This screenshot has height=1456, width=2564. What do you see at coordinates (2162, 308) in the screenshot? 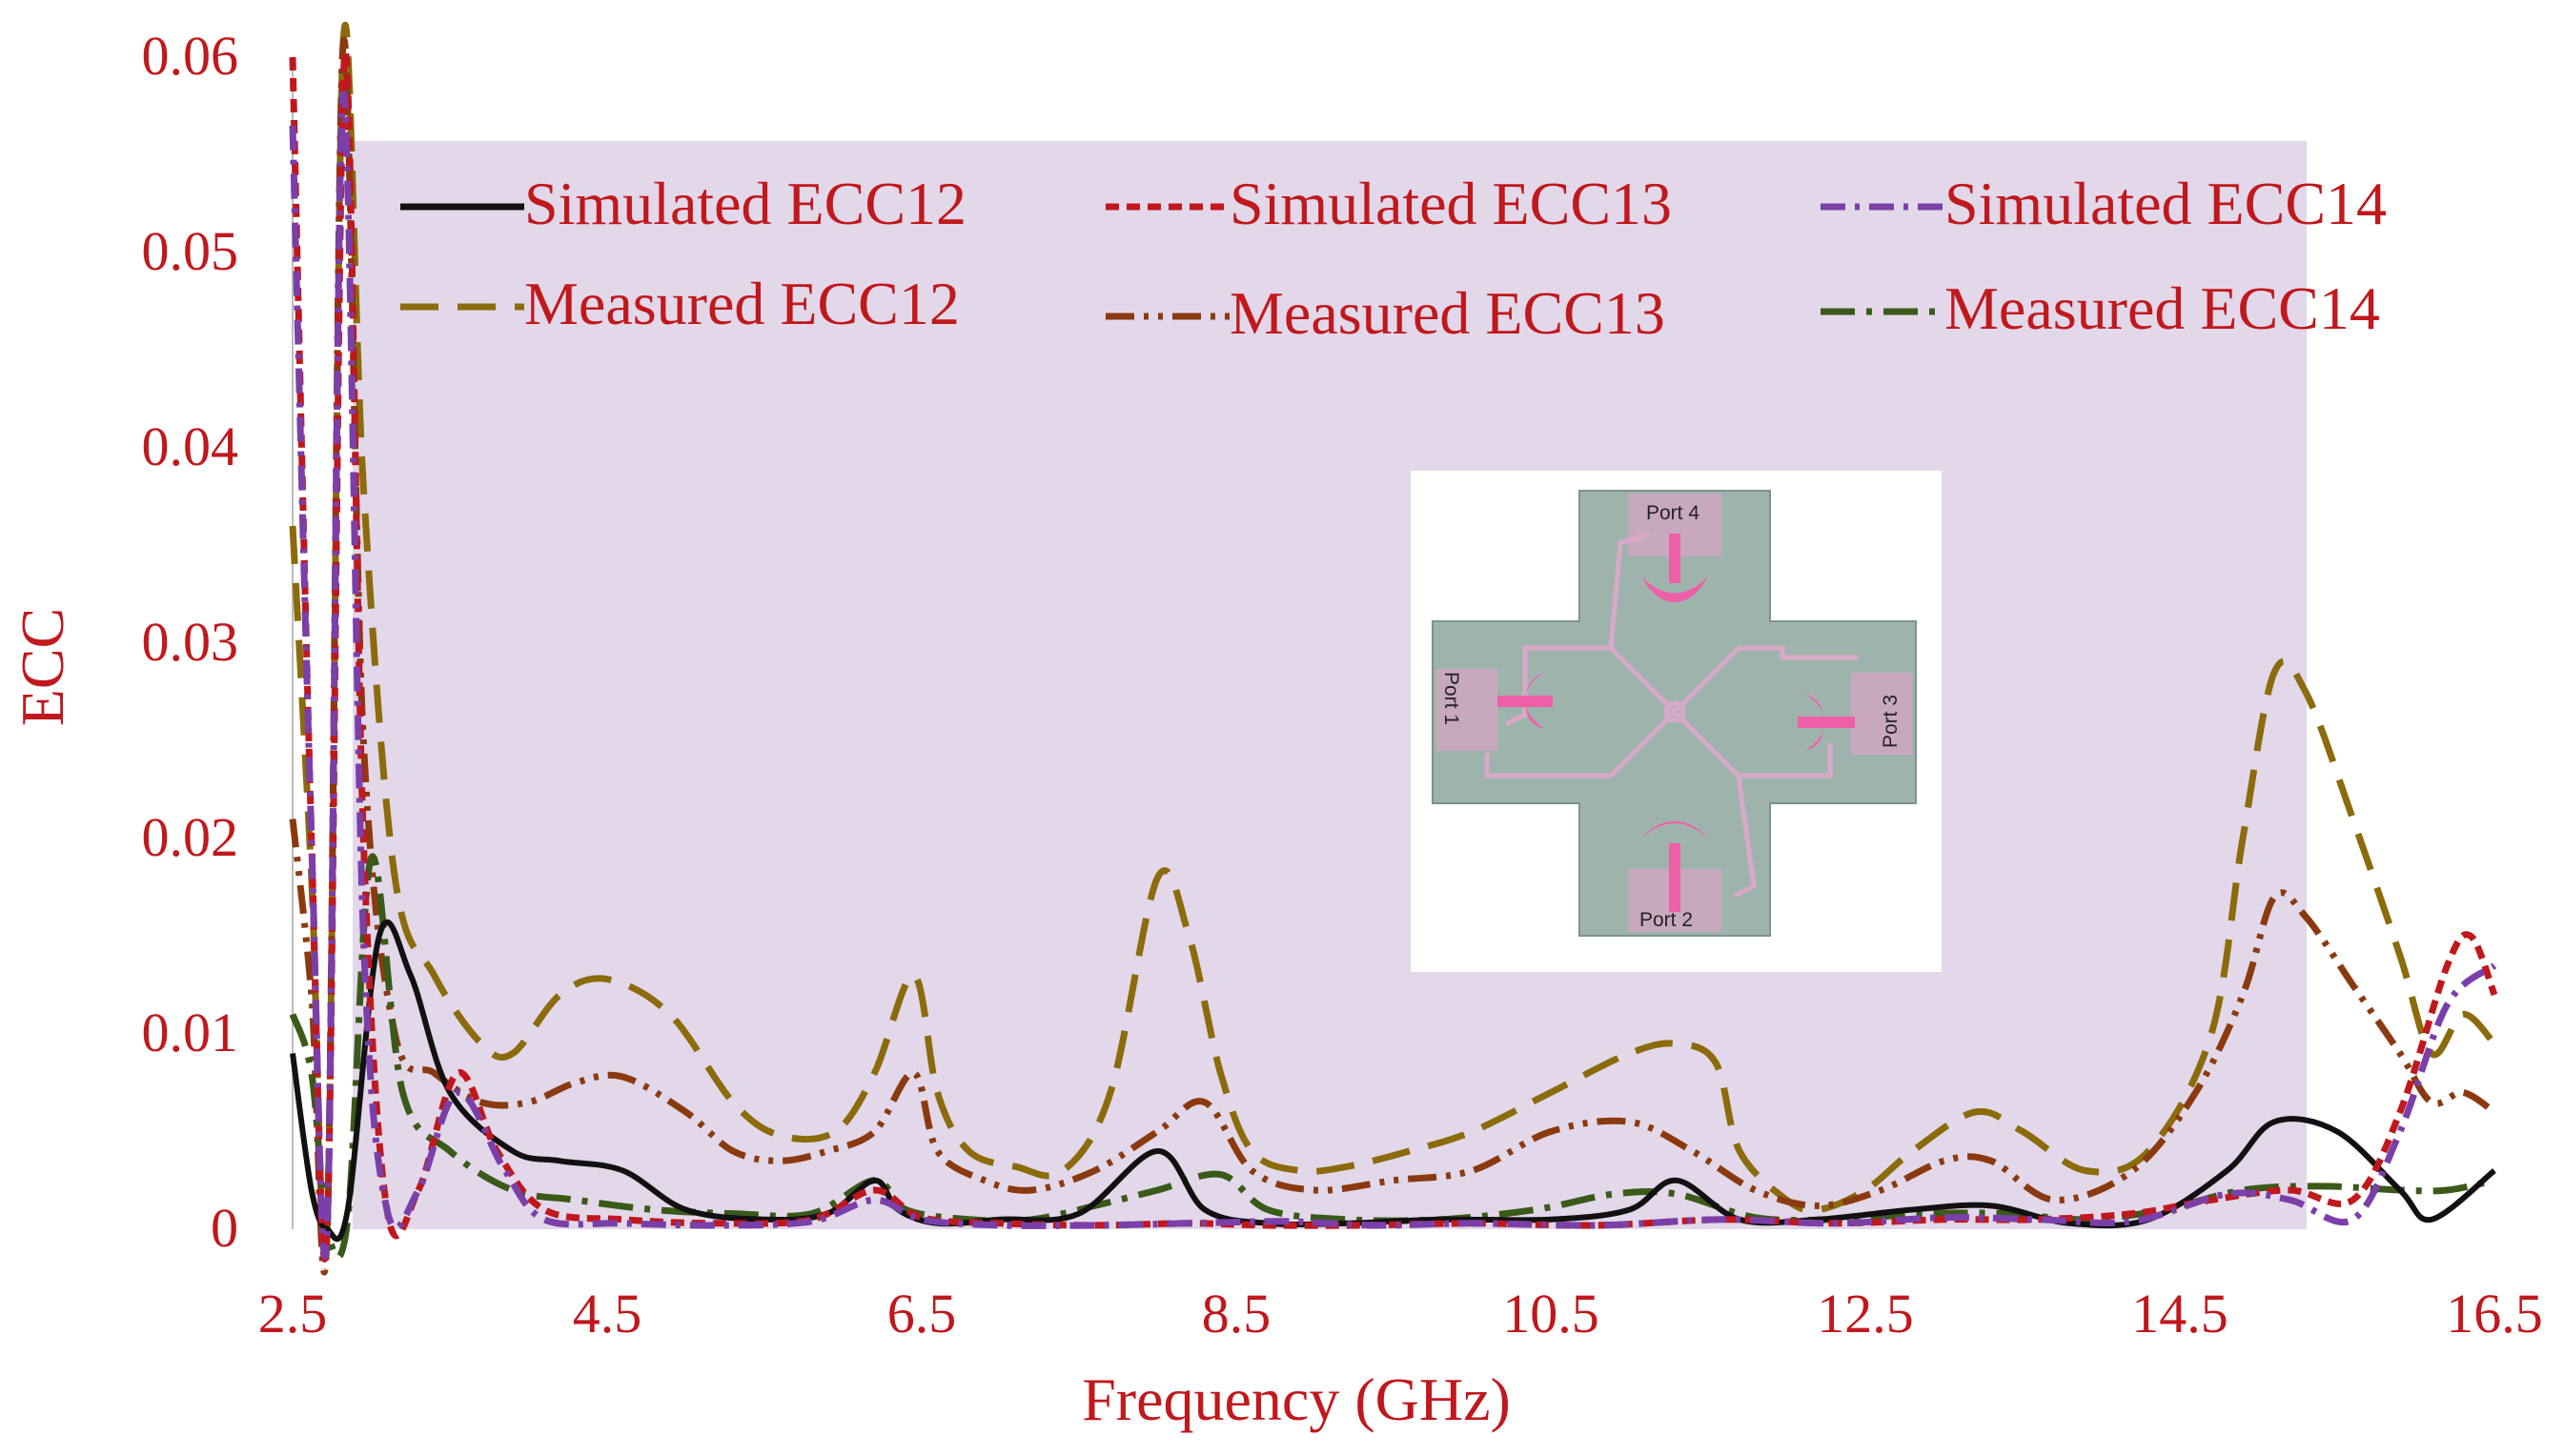
I see `legend-label: Measured ECC14` at bounding box center [2162, 308].